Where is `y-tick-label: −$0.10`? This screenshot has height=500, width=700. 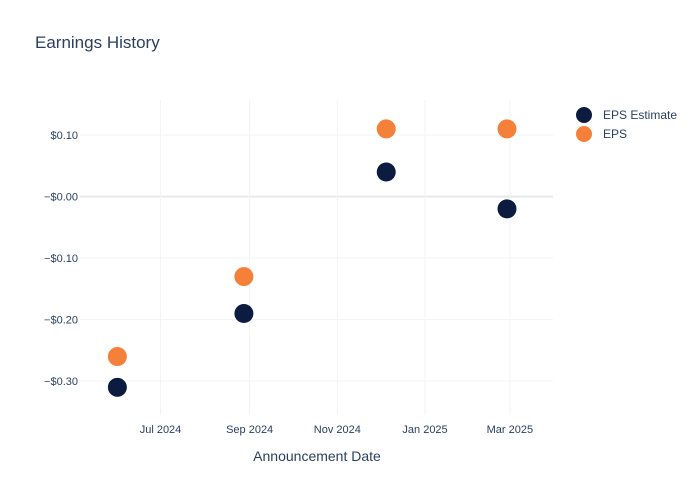
y-tick-label: −$0.10 is located at coordinates (61, 259).